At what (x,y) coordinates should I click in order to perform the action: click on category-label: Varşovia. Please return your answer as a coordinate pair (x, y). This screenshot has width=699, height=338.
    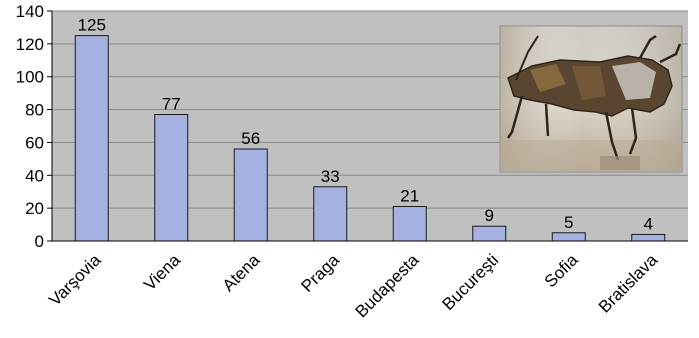
    Looking at the image, I should click on (75, 280).